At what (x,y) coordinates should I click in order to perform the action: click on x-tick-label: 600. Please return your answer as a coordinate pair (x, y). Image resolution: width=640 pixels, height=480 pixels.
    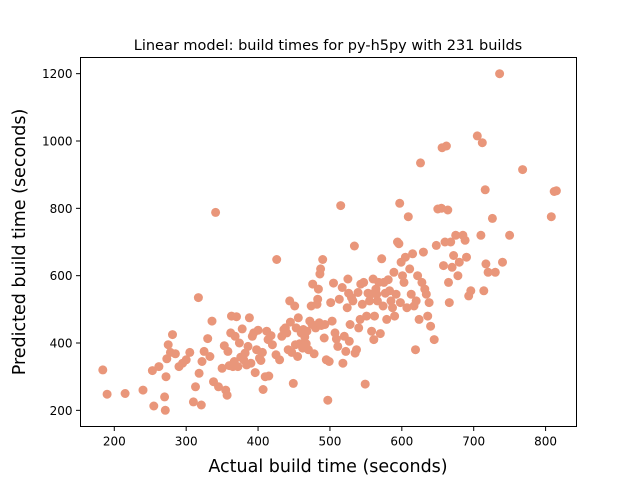
    Looking at the image, I should click on (401, 442).